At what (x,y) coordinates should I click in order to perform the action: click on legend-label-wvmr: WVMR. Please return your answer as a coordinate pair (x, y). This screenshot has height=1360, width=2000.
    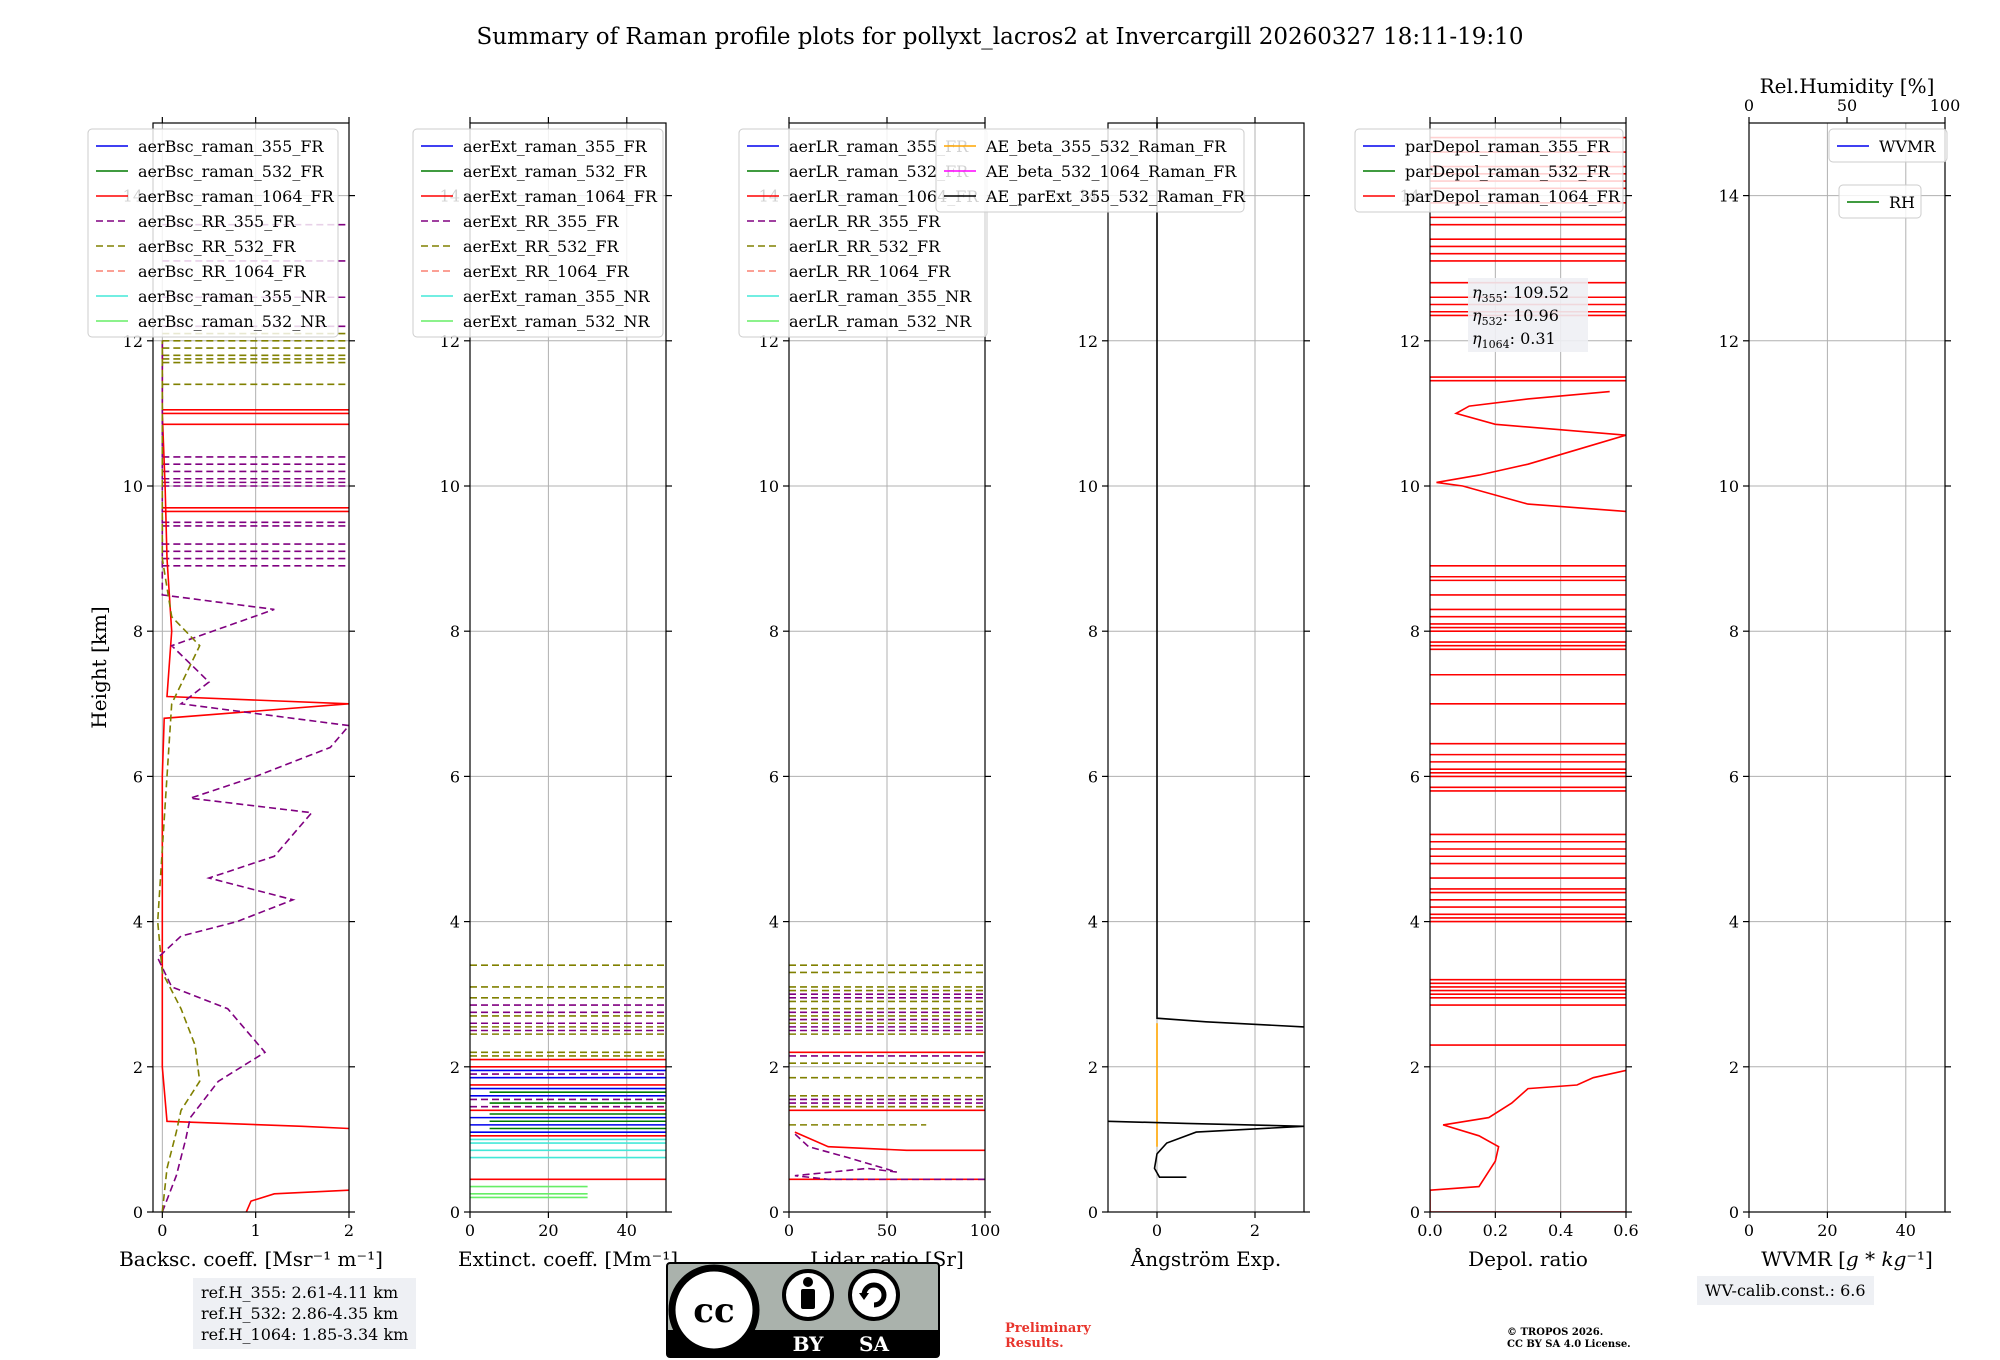
    Looking at the image, I should click on (1907, 146).